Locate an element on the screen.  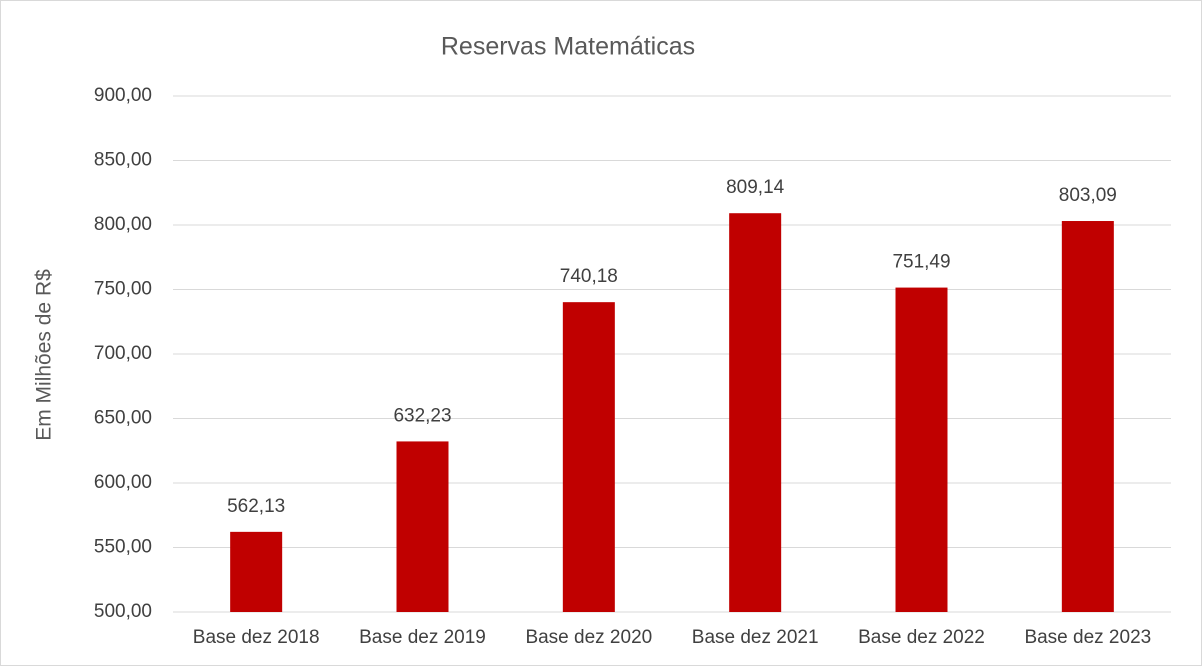
x-tick-label: Base dez 2023 is located at coordinates (1087, 637).